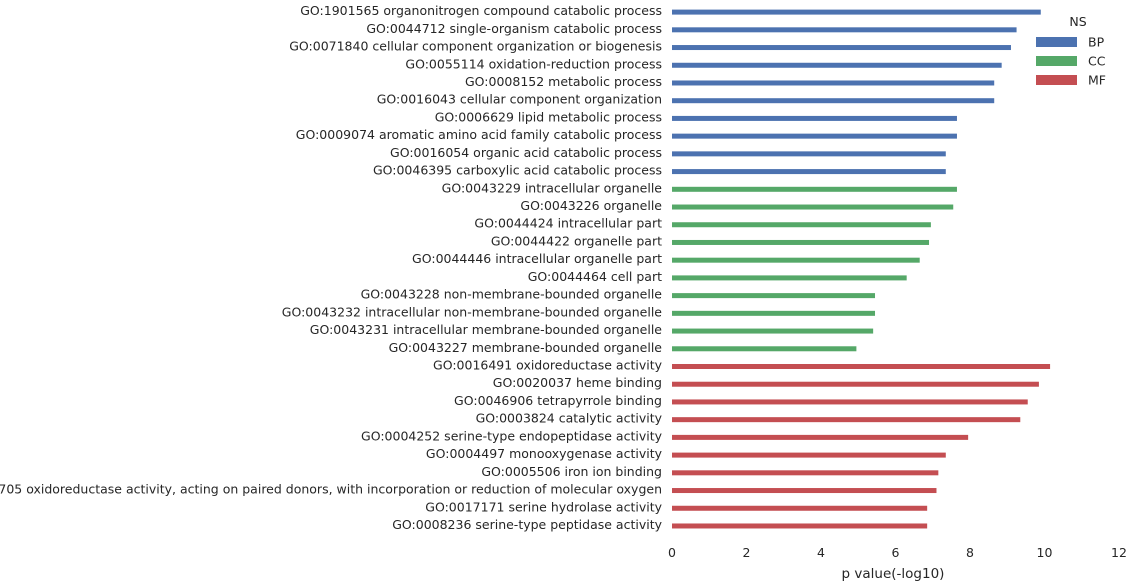 The image size is (1132, 587). Describe the element at coordinates (1096, 42) in the screenshot. I see `legend-label-bp: BP` at that location.